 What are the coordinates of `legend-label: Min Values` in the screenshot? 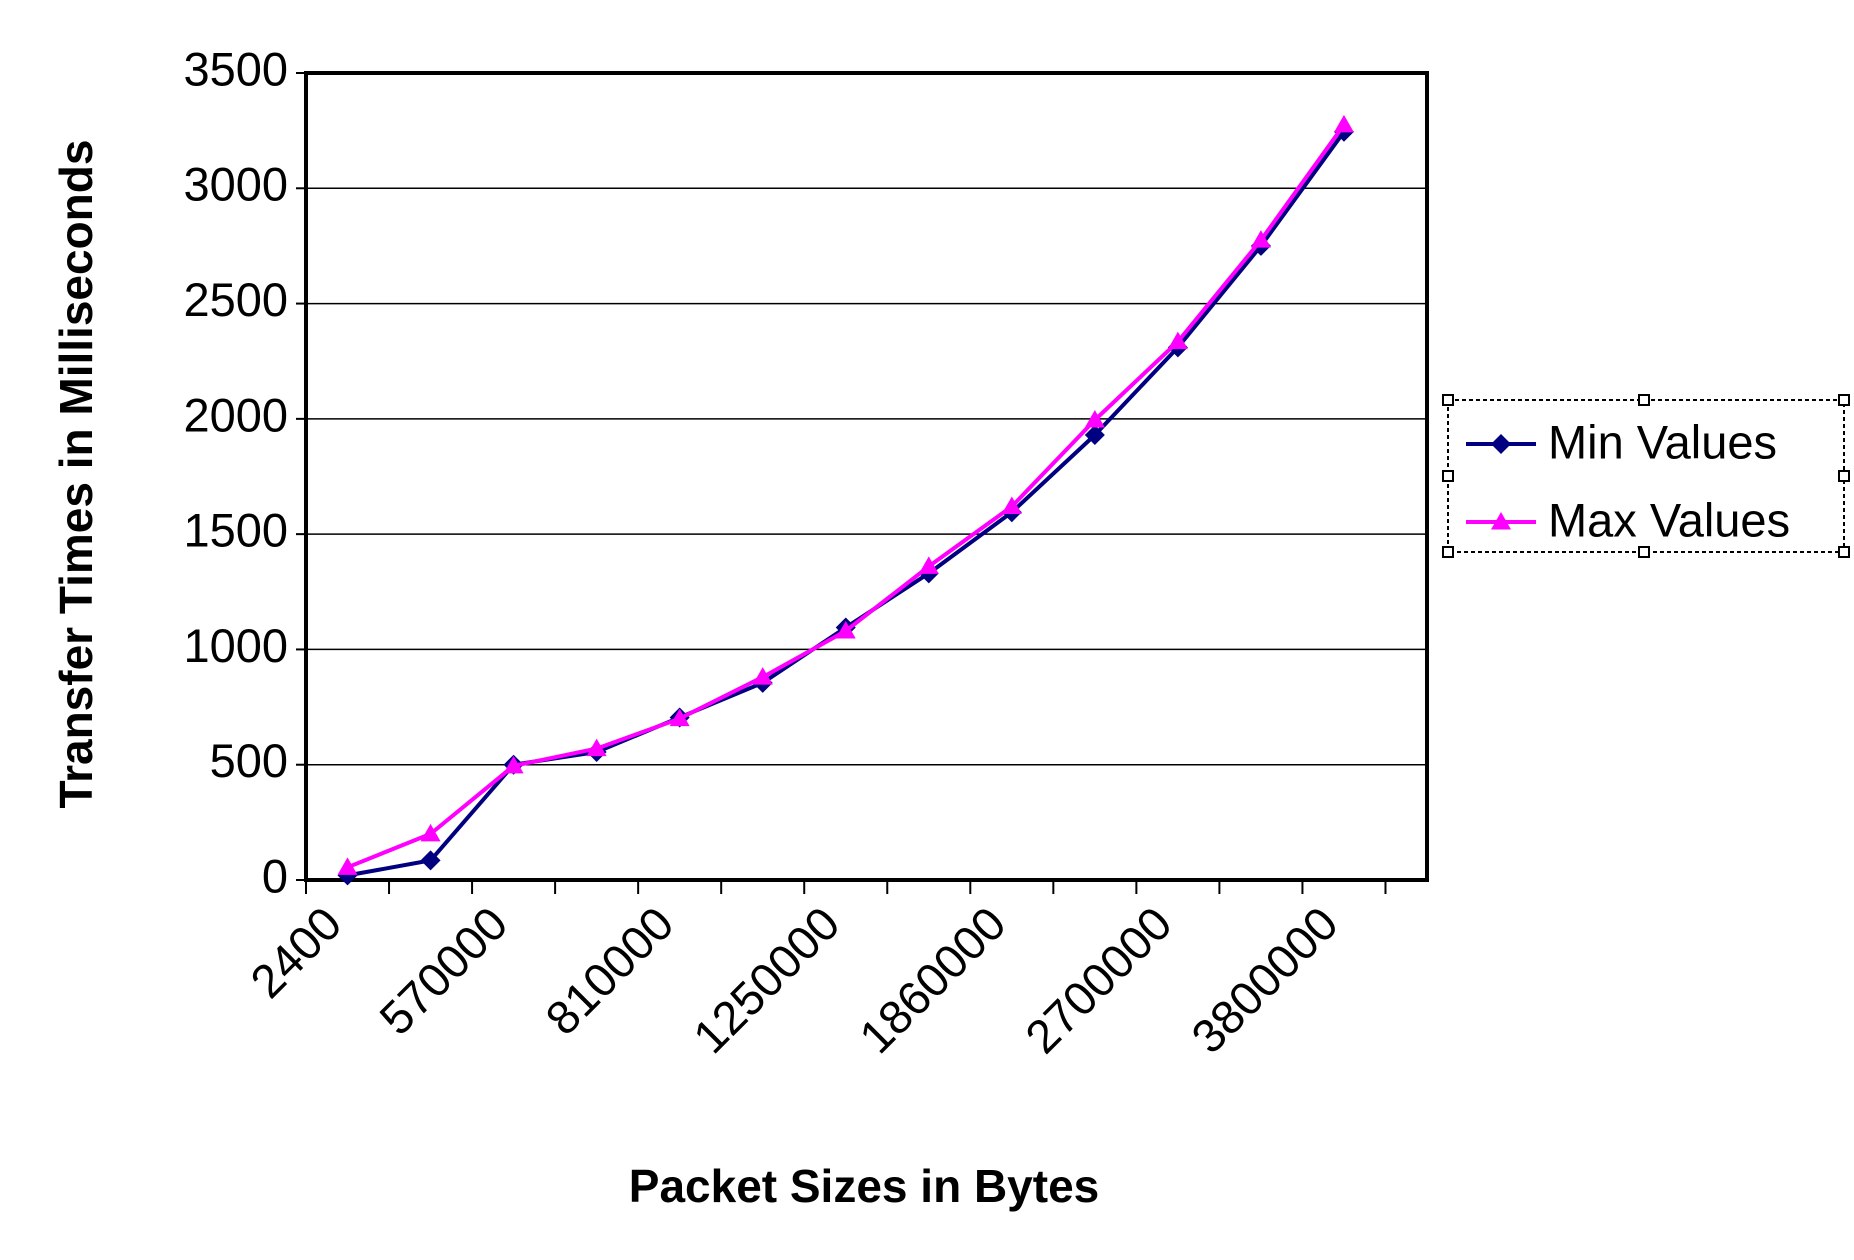 It's located at (1662, 441).